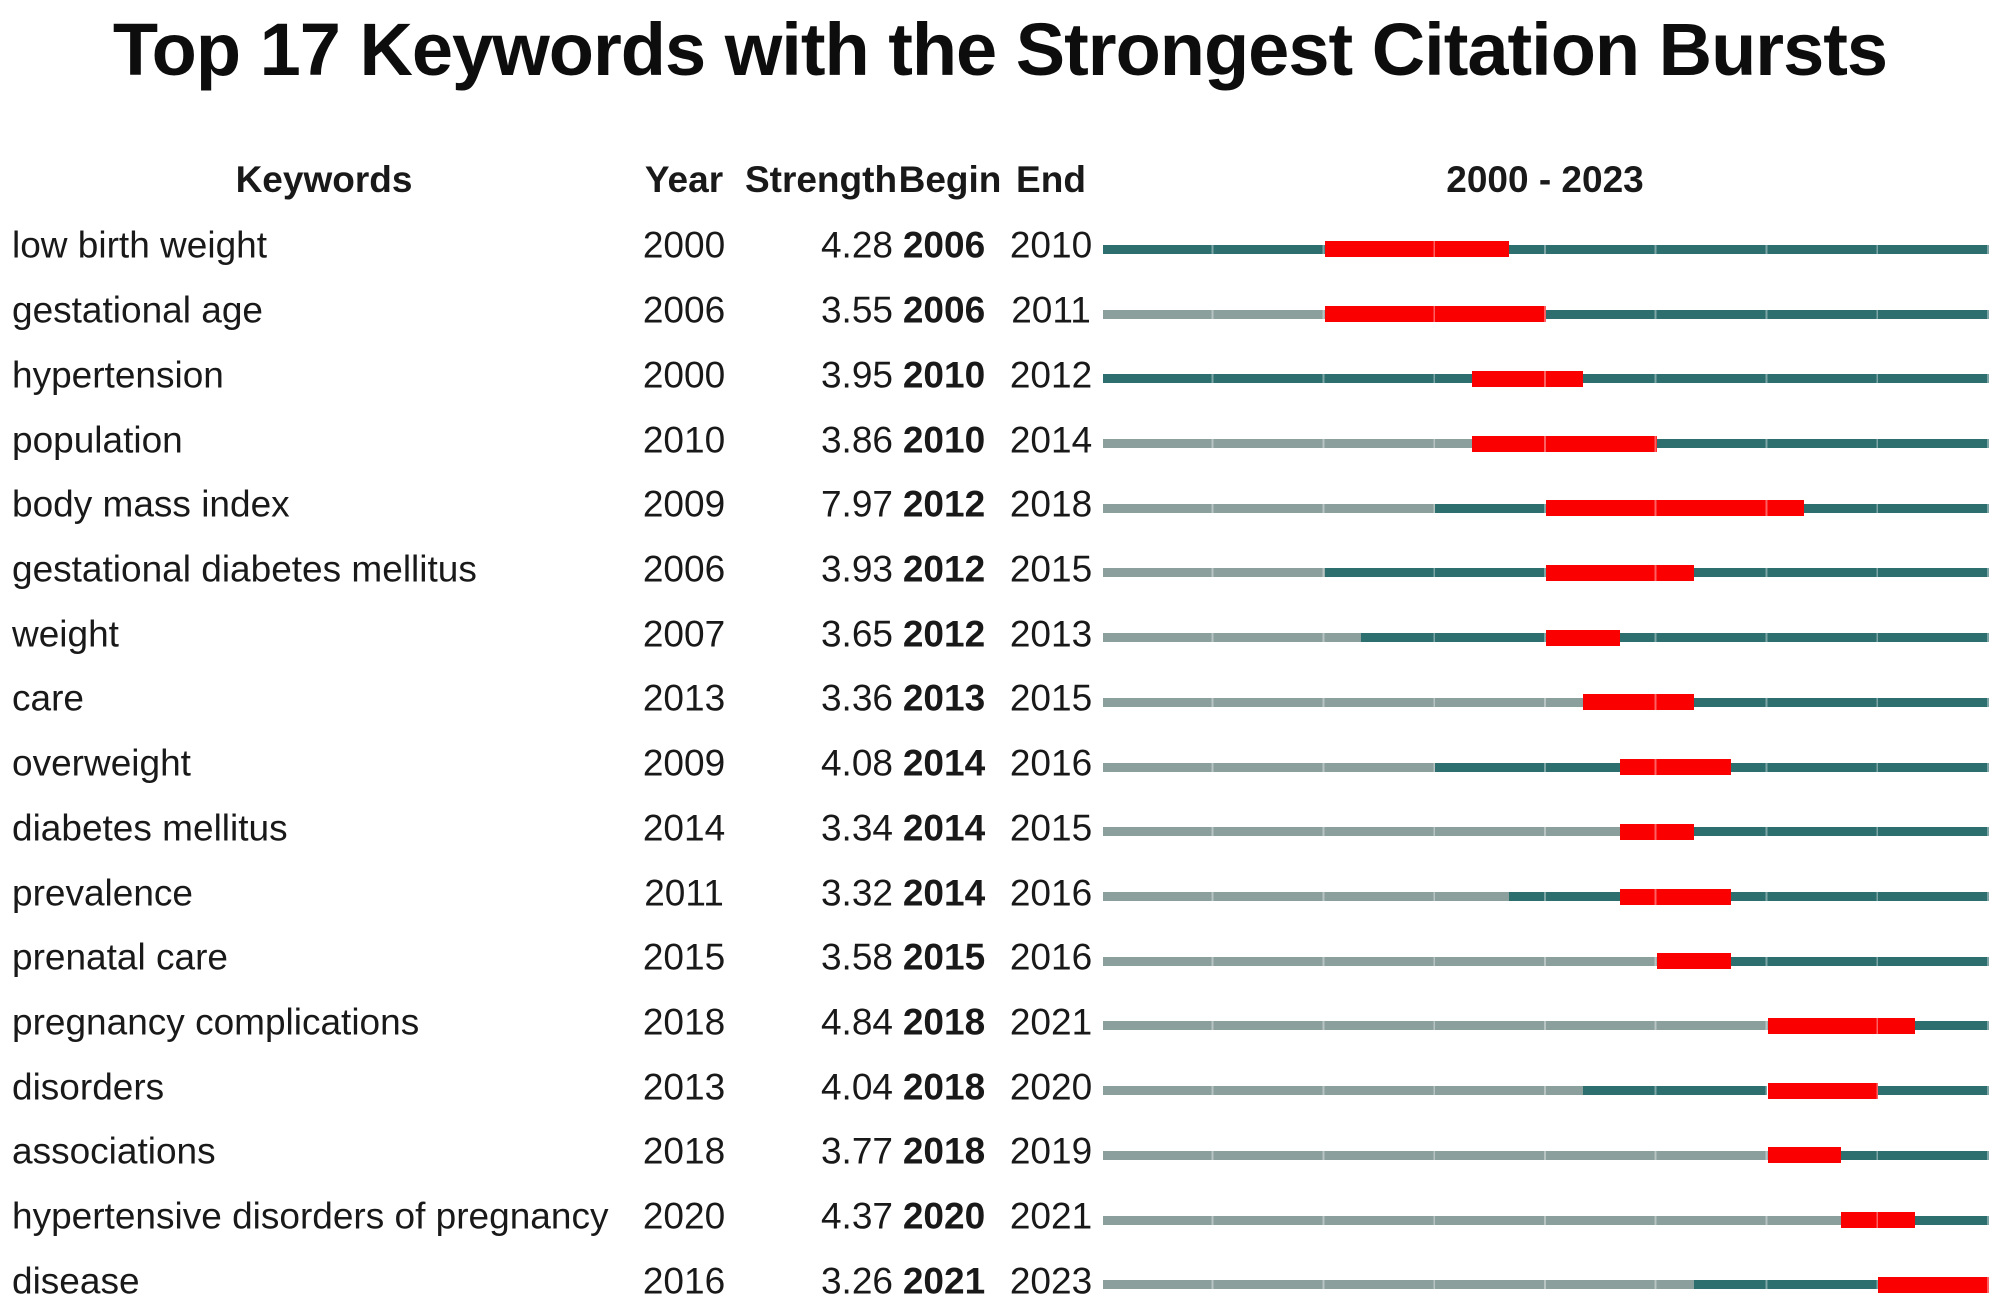 The height and width of the screenshot is (1302, 2000). Describe the element at coordinates (1000, 958) in the screenshot. I see `table-row: prenatal care 2015 3.58 2015 2016` at that location.